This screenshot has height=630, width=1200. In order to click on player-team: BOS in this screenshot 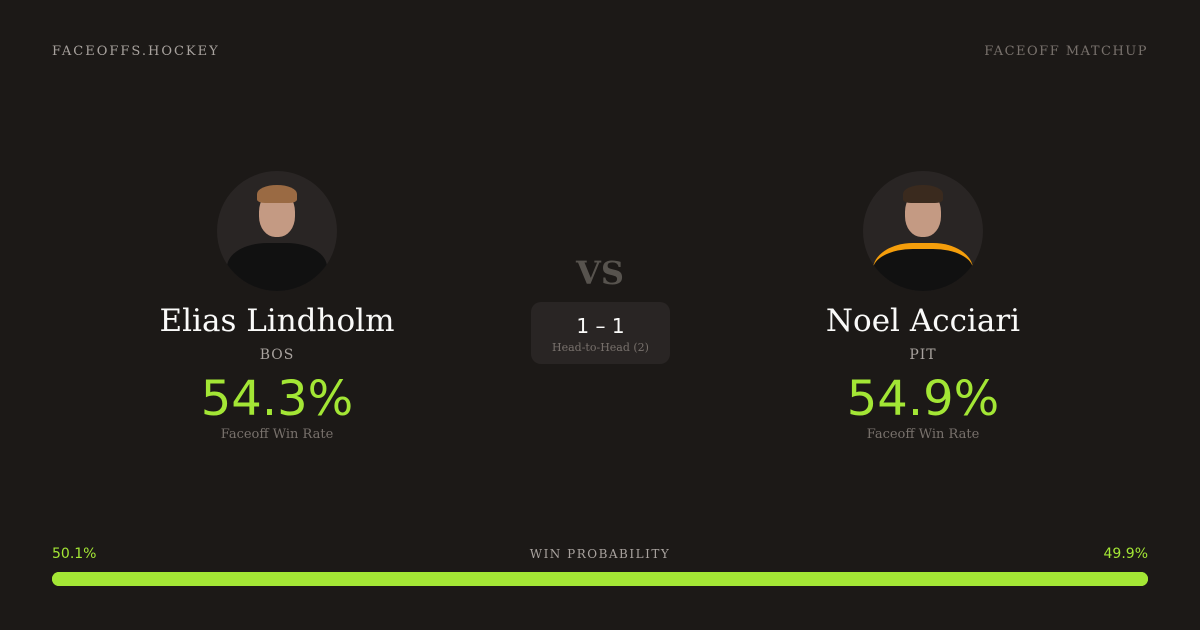, I will do `click(277, 355)`.